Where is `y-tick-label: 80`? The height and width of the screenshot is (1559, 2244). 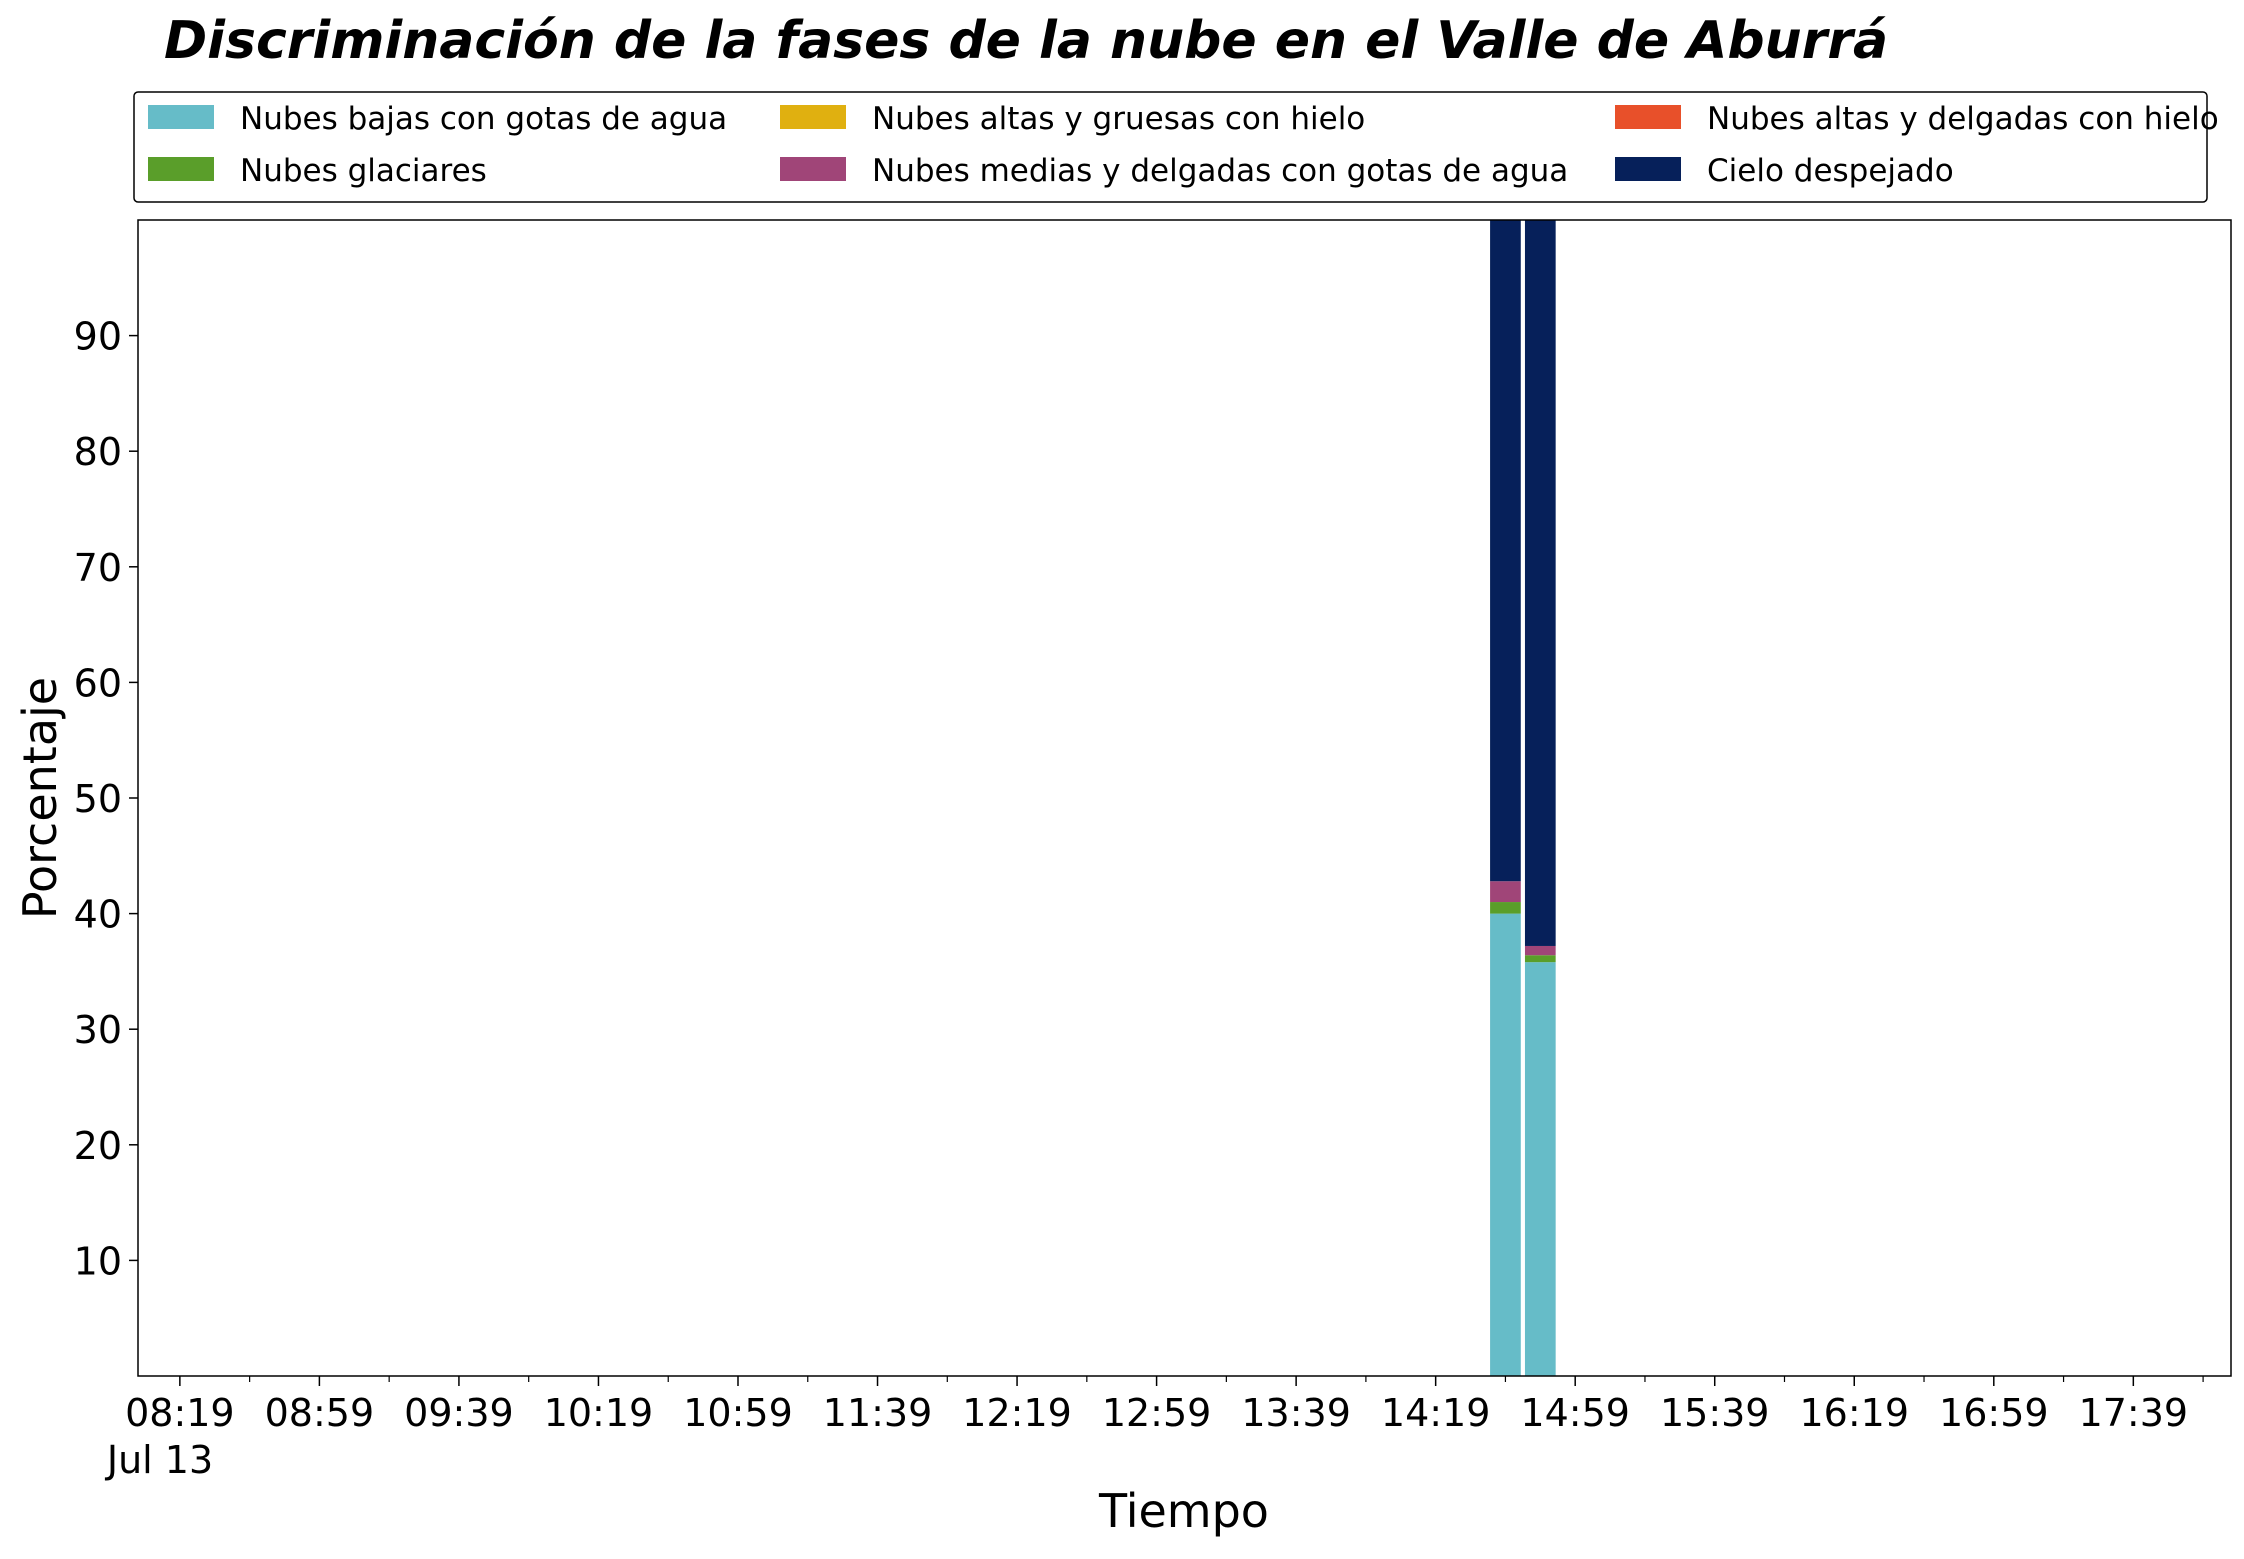
y-tick-label: 80 is located at coordinates (98, 452).